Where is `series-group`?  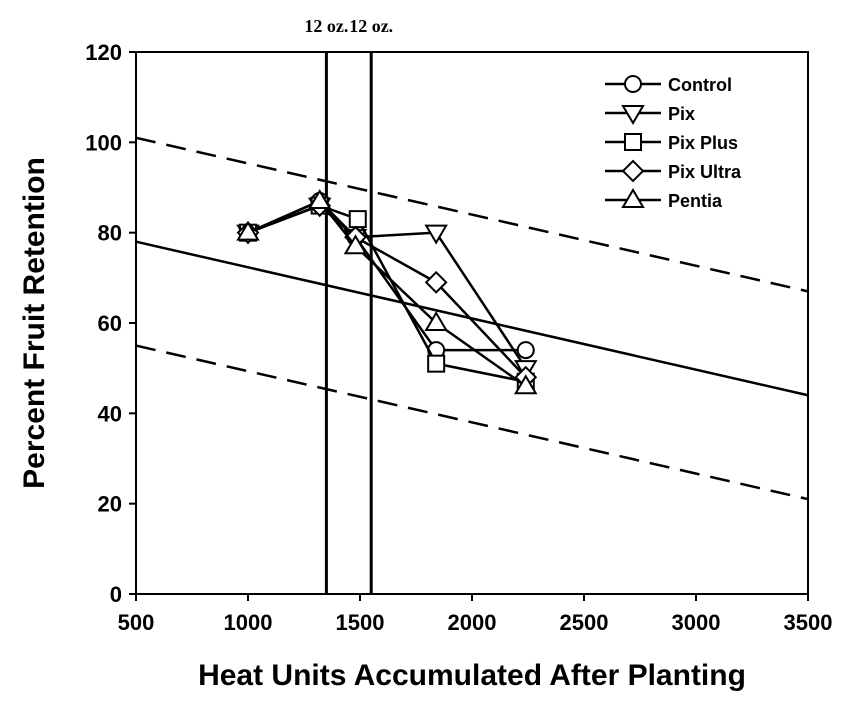 series-group is located at coordinates (387, 292).